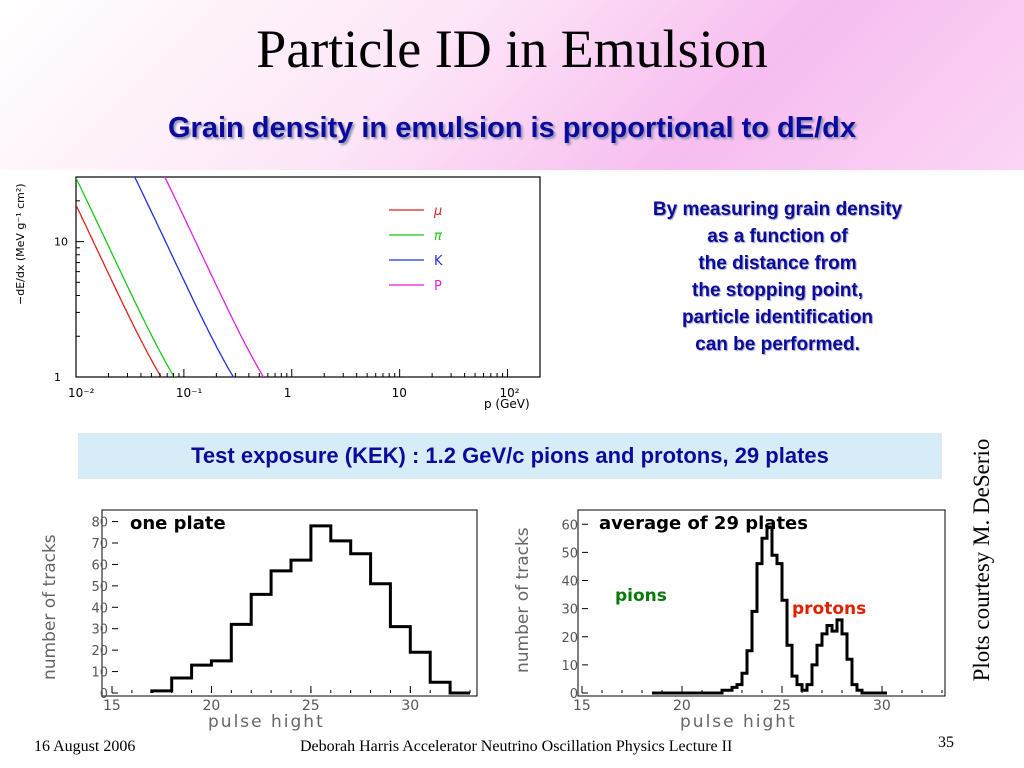 The height and width of the screenshot is (768, 1024). What do you see at coordinates (99, 523) in the screenshot?
I see `y-tick-label: 80` at bounding box center [99, 523].